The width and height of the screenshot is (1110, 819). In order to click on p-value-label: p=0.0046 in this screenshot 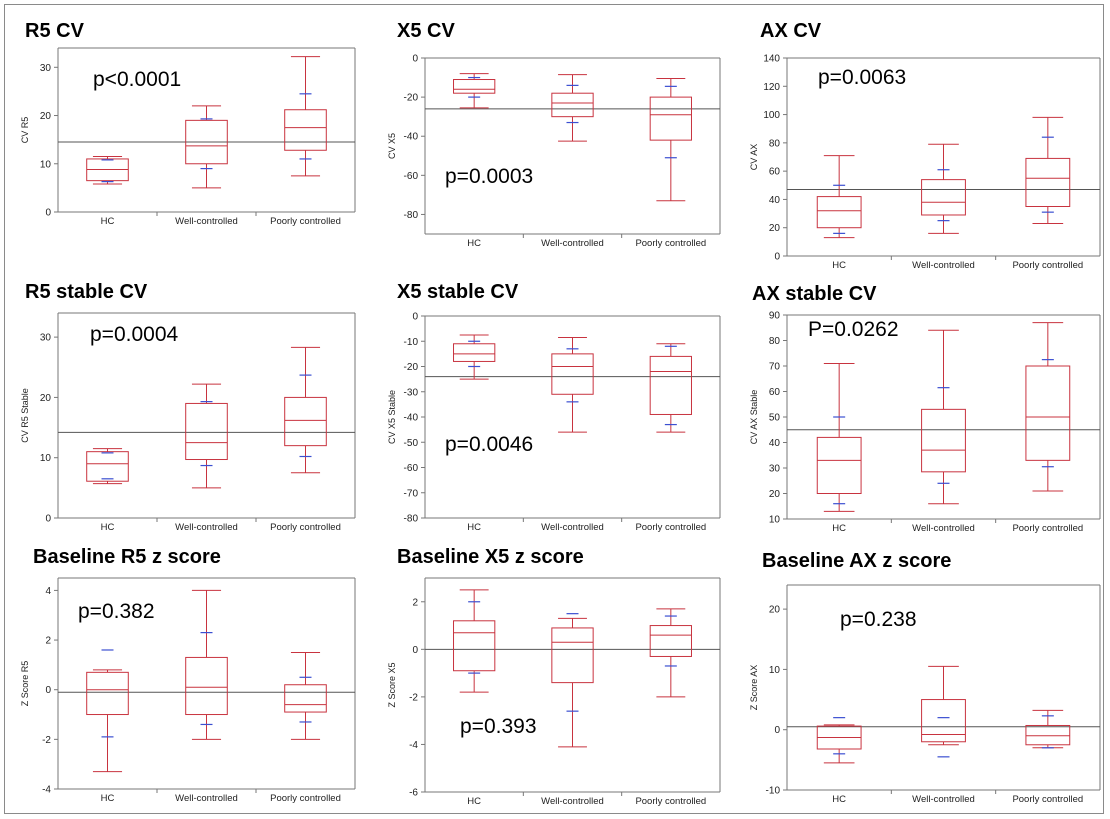, I will do `click(489, 444)`.